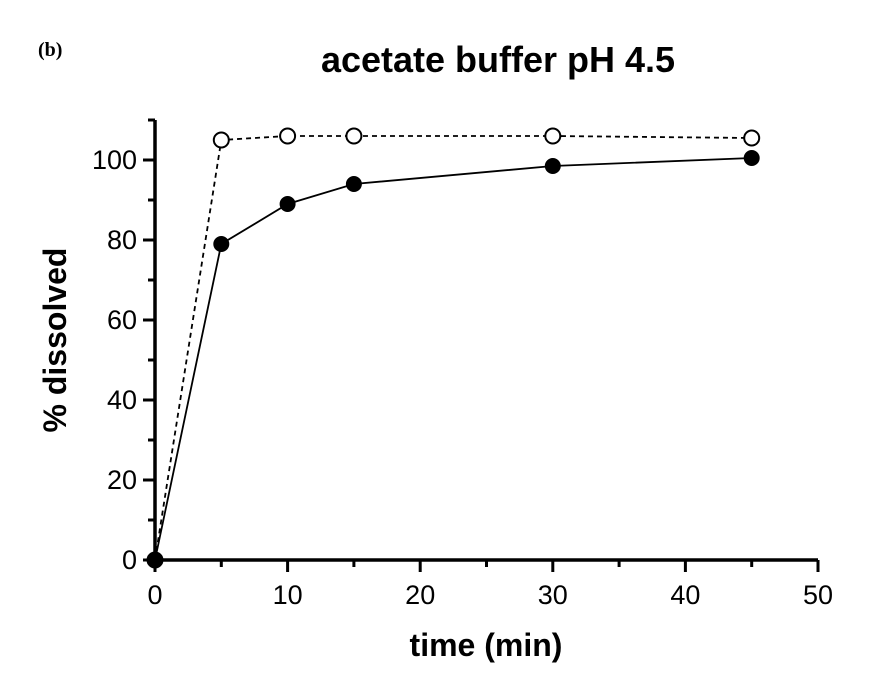 The image size is (882, 696). I want to click on x-tick-label: 0, so click(154, 595).